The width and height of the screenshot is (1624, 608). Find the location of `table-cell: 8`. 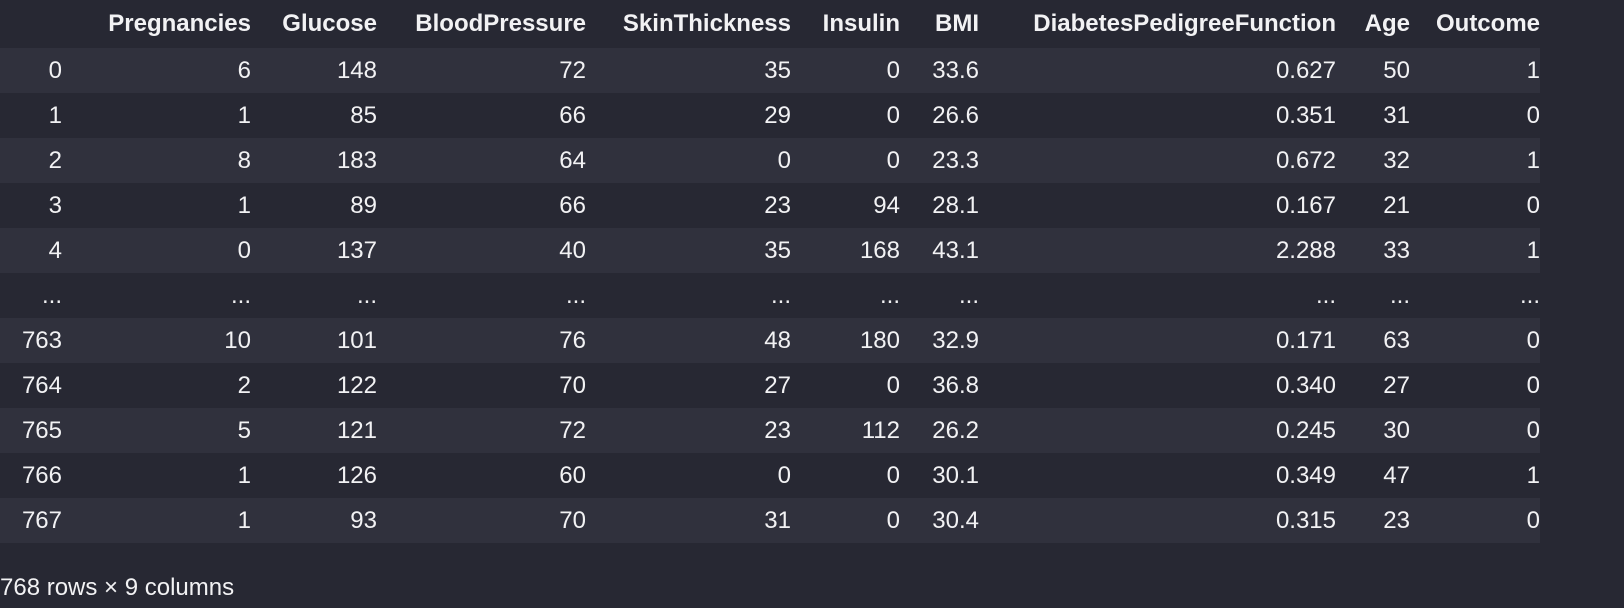

table-cell: 8 is located at coordinates (244, 160).